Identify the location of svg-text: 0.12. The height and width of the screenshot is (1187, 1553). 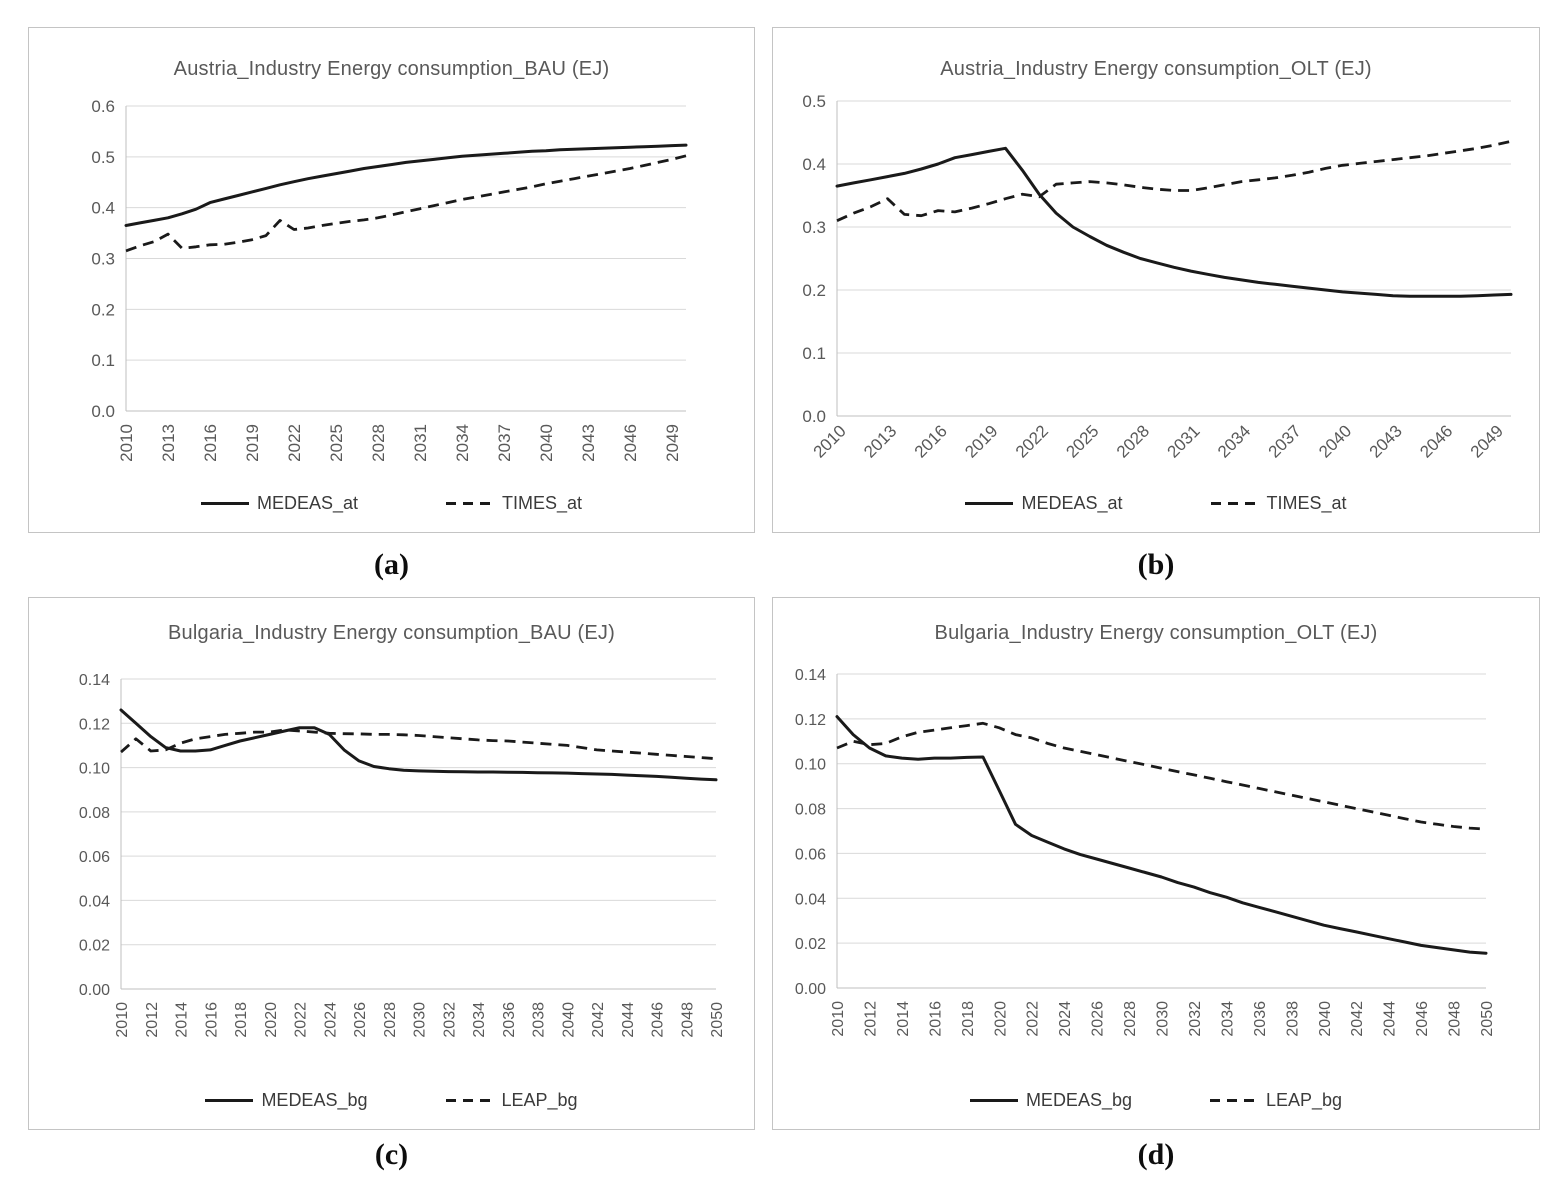
(94, 724).